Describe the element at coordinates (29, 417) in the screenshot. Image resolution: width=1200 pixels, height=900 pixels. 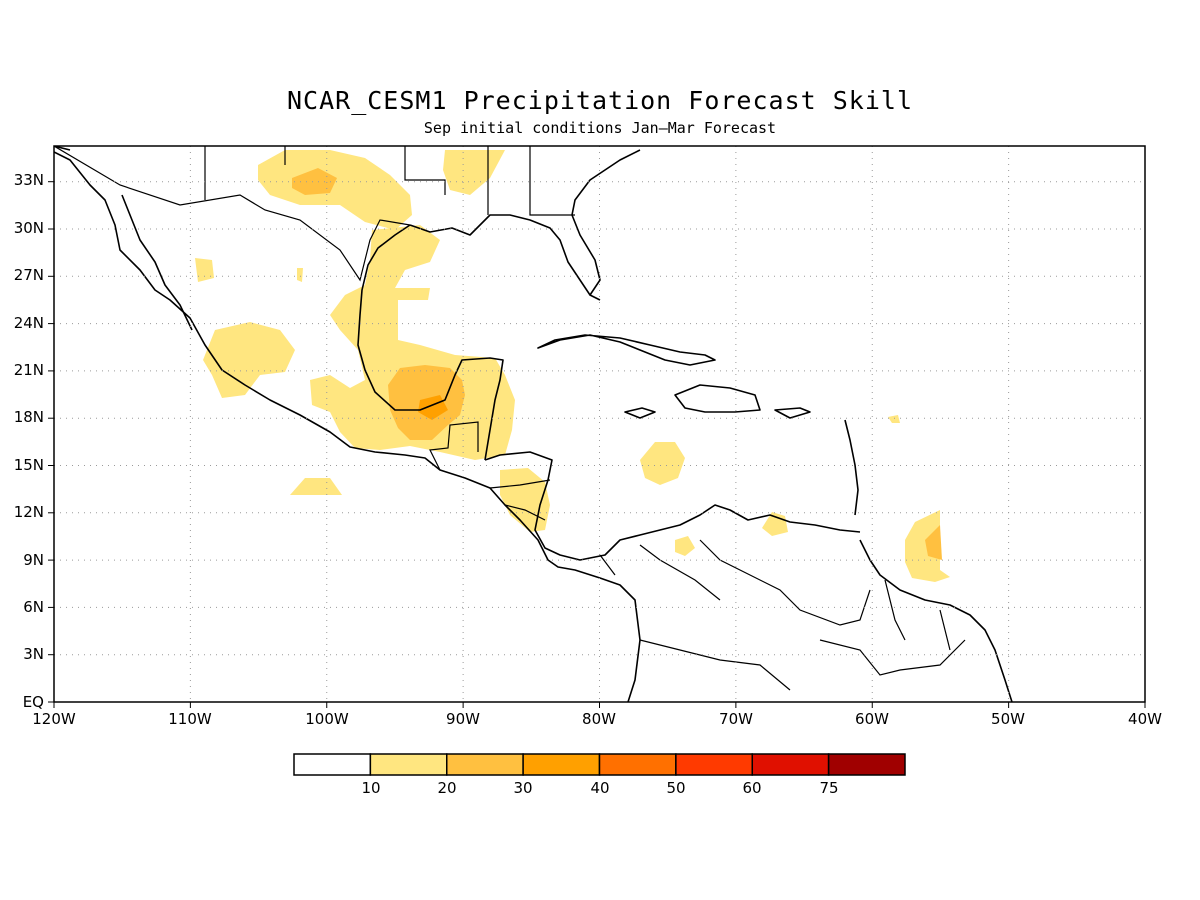
I see `lat-label: 18N` at that location.